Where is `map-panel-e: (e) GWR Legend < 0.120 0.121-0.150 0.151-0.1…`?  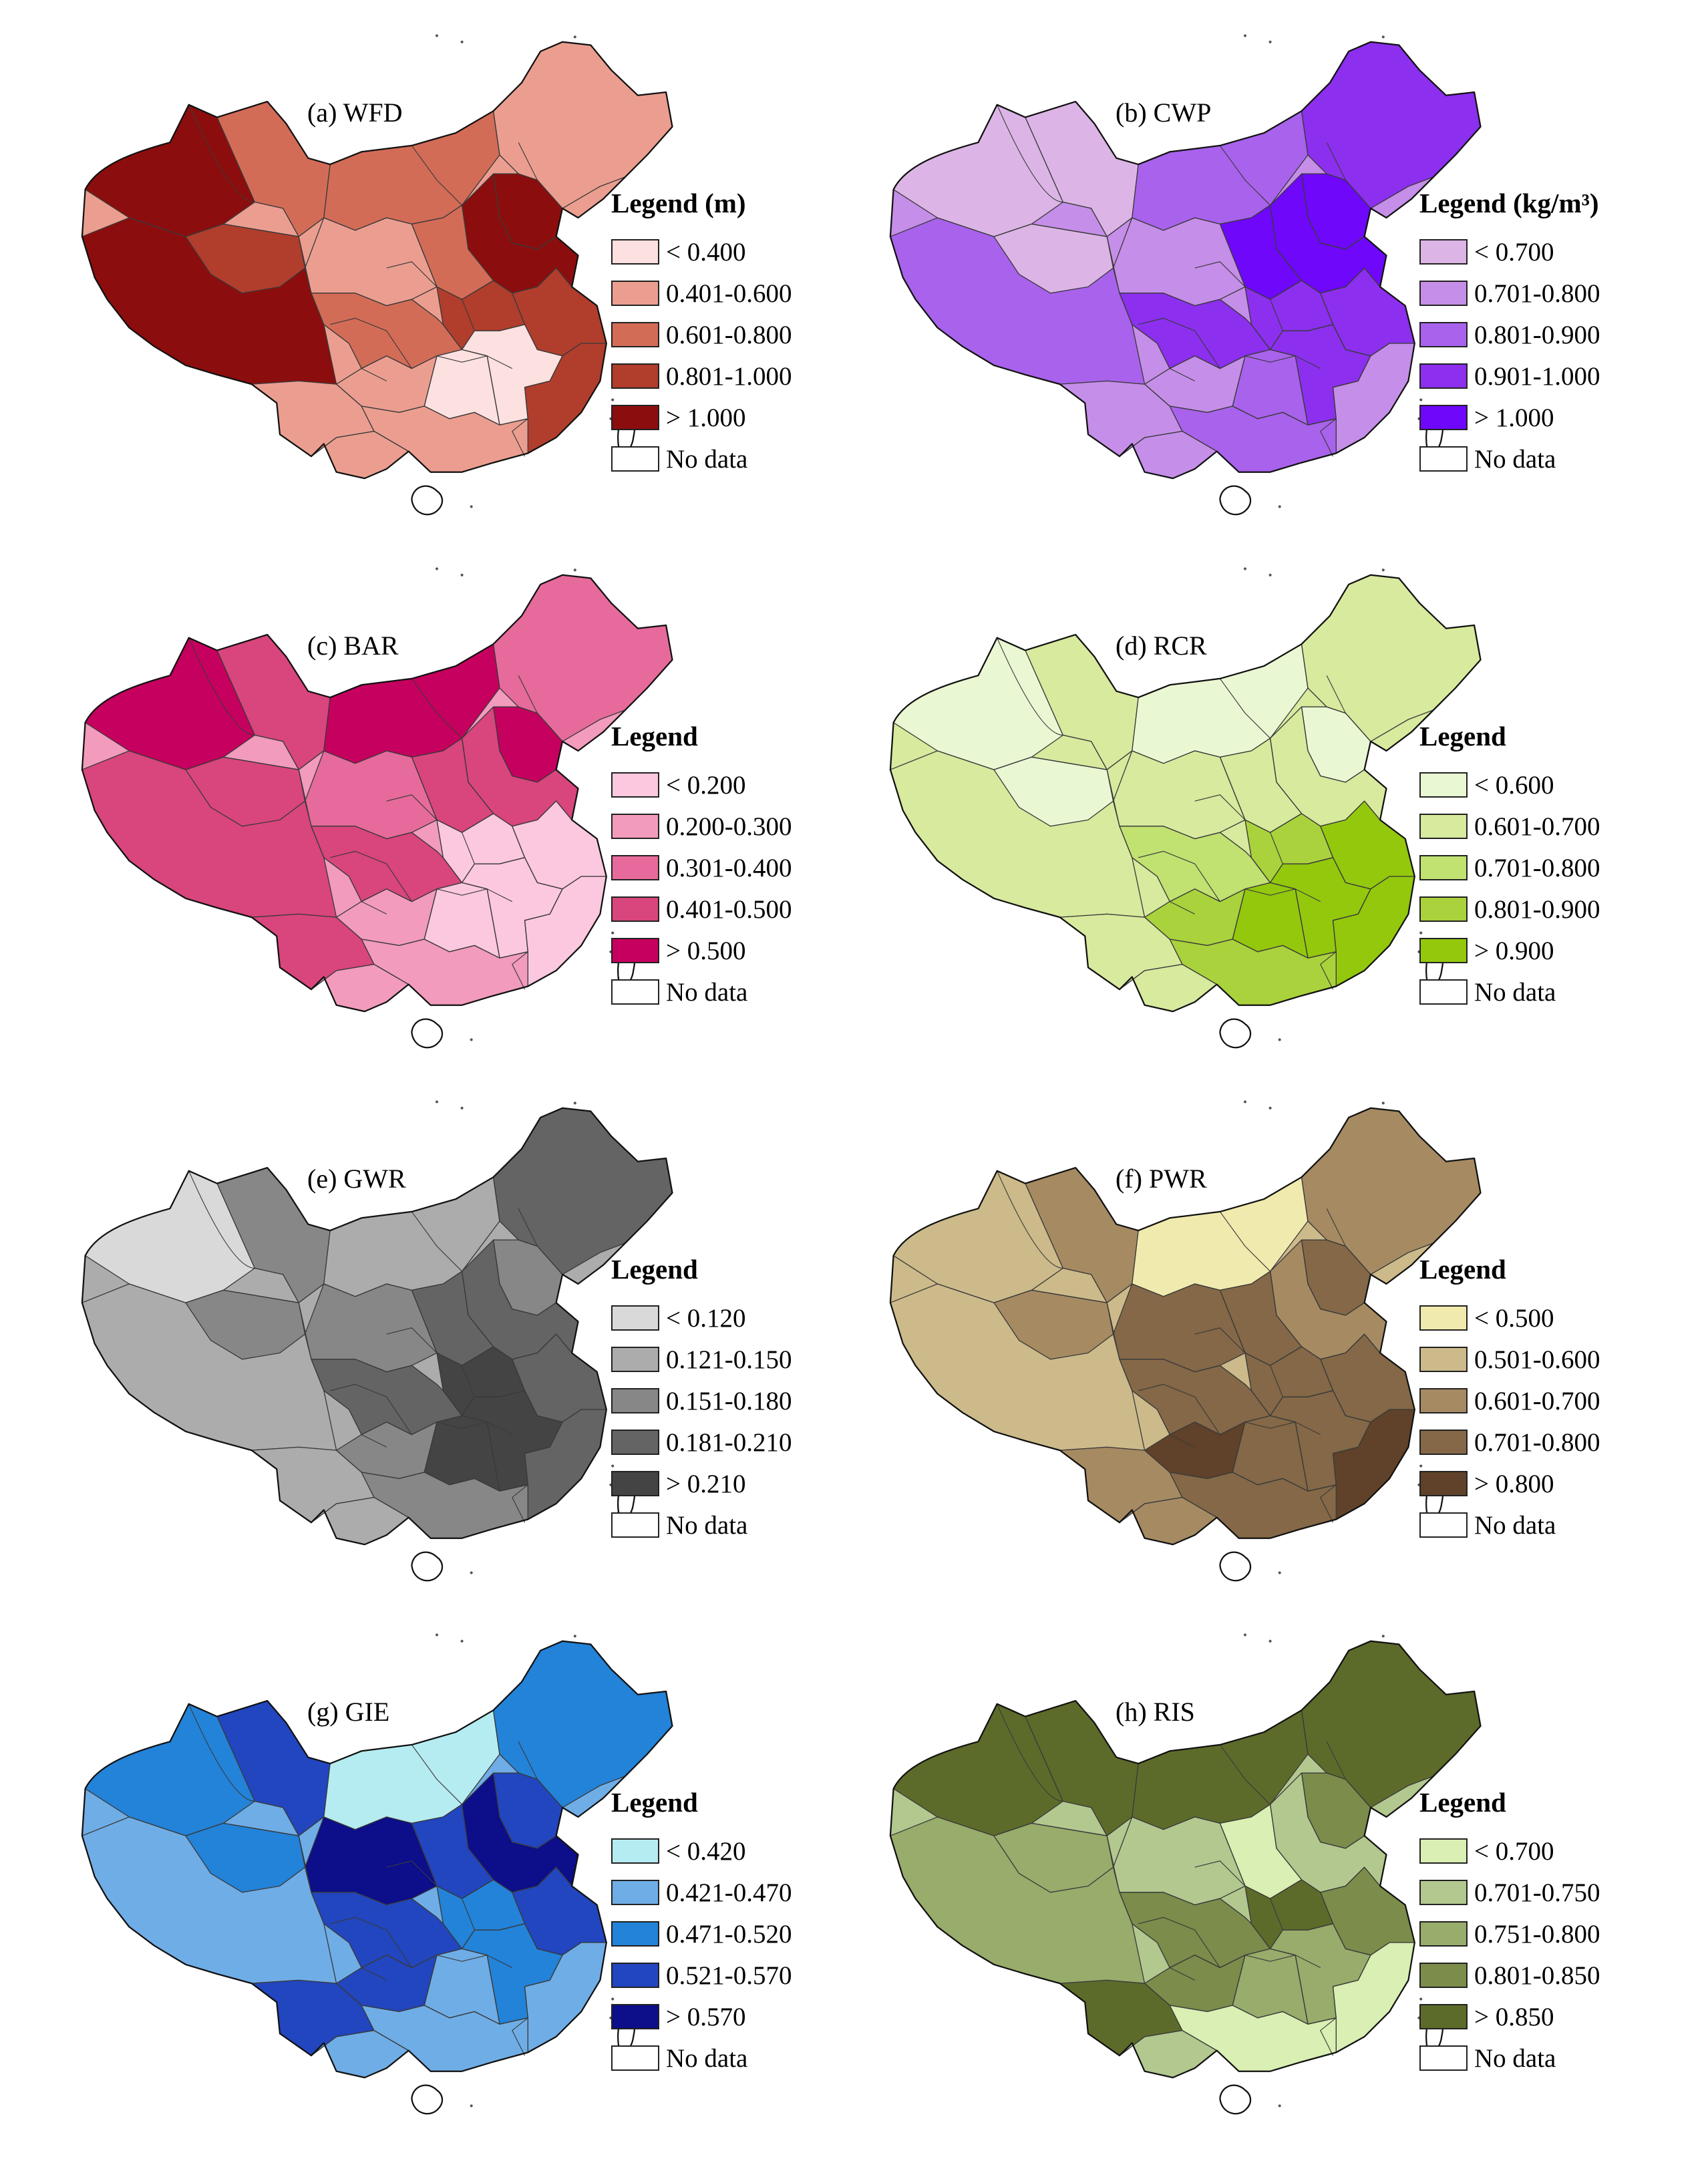
map-panel-e: (e) GWR Legend < 0.120 0.121-0.150 0.151-0.1… is located at coordinates (431, 1347).